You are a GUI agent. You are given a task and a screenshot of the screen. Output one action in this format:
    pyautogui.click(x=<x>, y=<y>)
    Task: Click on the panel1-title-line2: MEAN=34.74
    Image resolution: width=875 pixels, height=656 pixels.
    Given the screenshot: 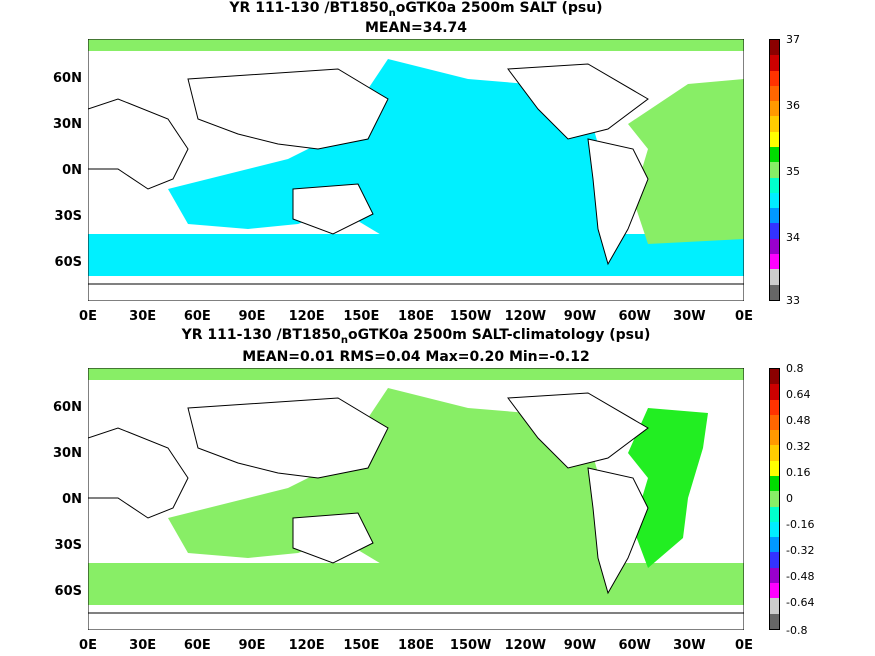 What is the action you would take?
    pyautogui.click(x=416, y=28)
    